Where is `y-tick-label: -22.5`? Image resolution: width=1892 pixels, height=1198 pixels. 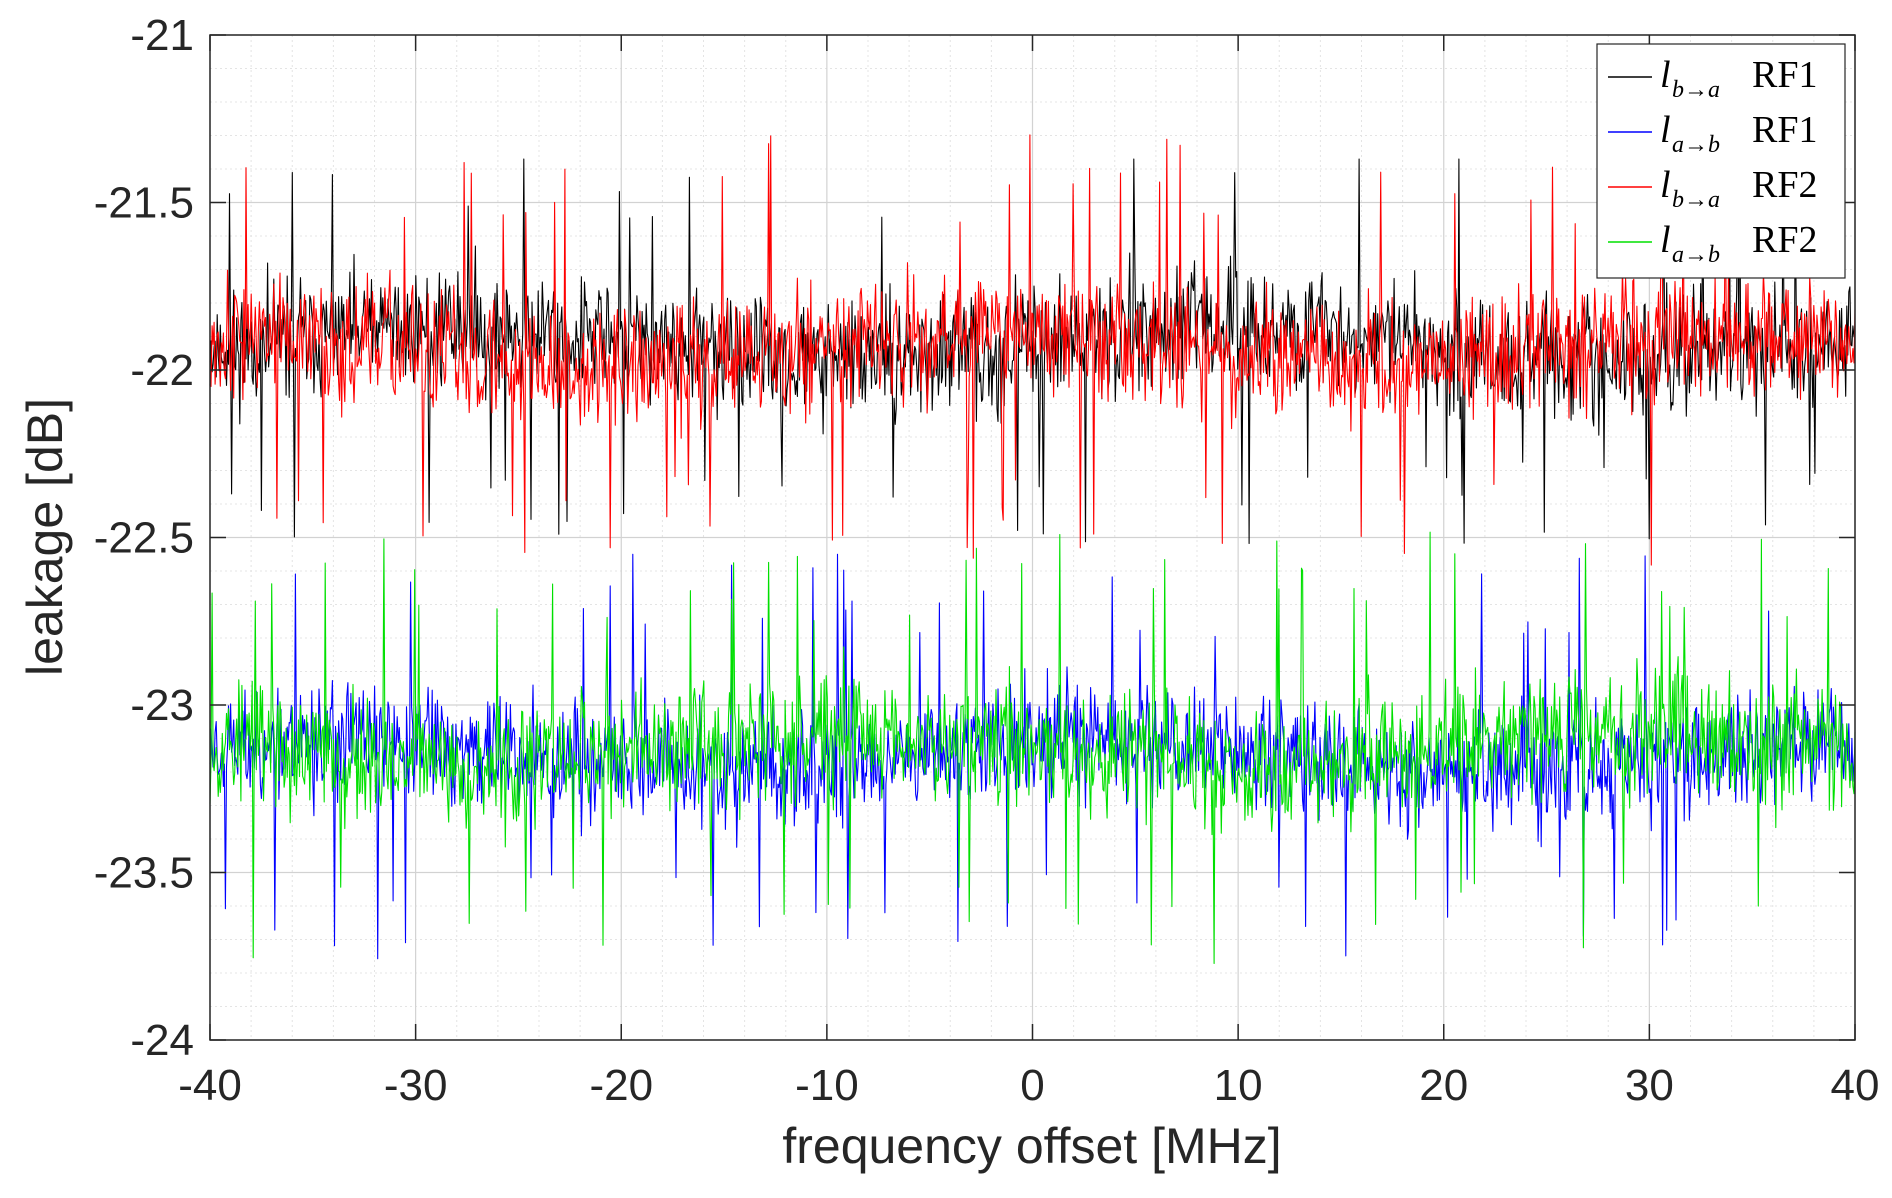
y-tick-label: -22.5 is located at coordinates (144, 538).